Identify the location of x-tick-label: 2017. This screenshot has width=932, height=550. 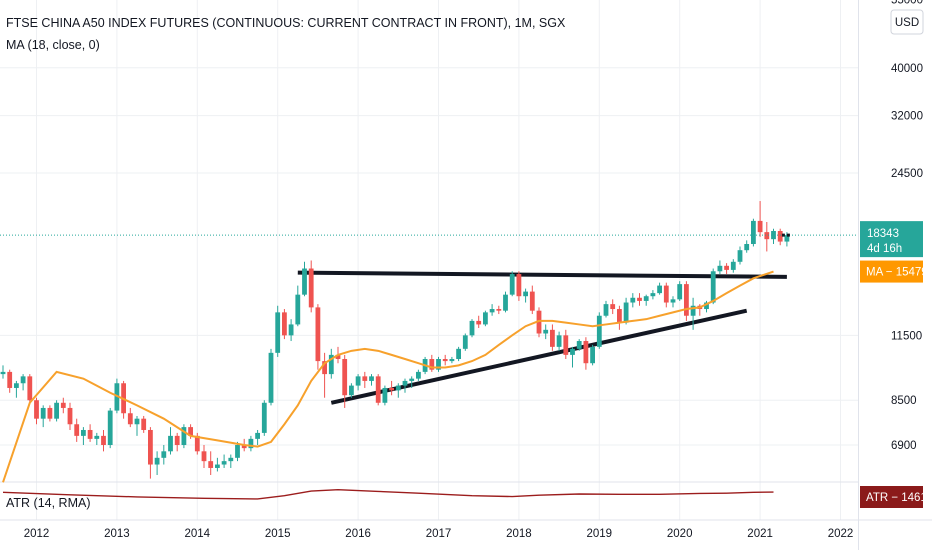
(439, 534).